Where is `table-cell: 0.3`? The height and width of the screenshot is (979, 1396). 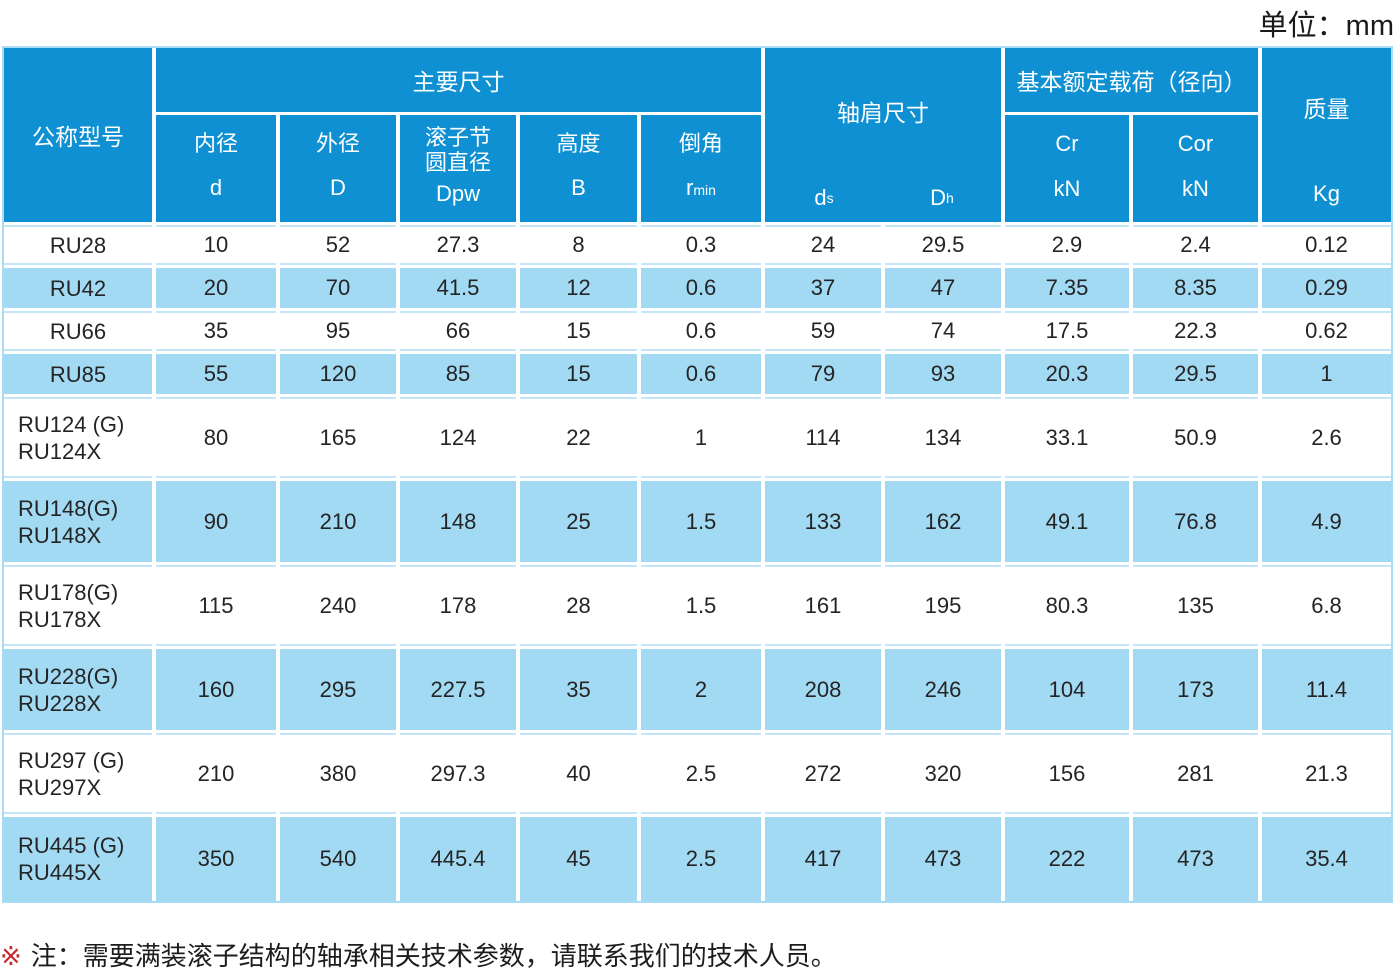 table-cell: 0.3 is located at coordinates (701, 245).